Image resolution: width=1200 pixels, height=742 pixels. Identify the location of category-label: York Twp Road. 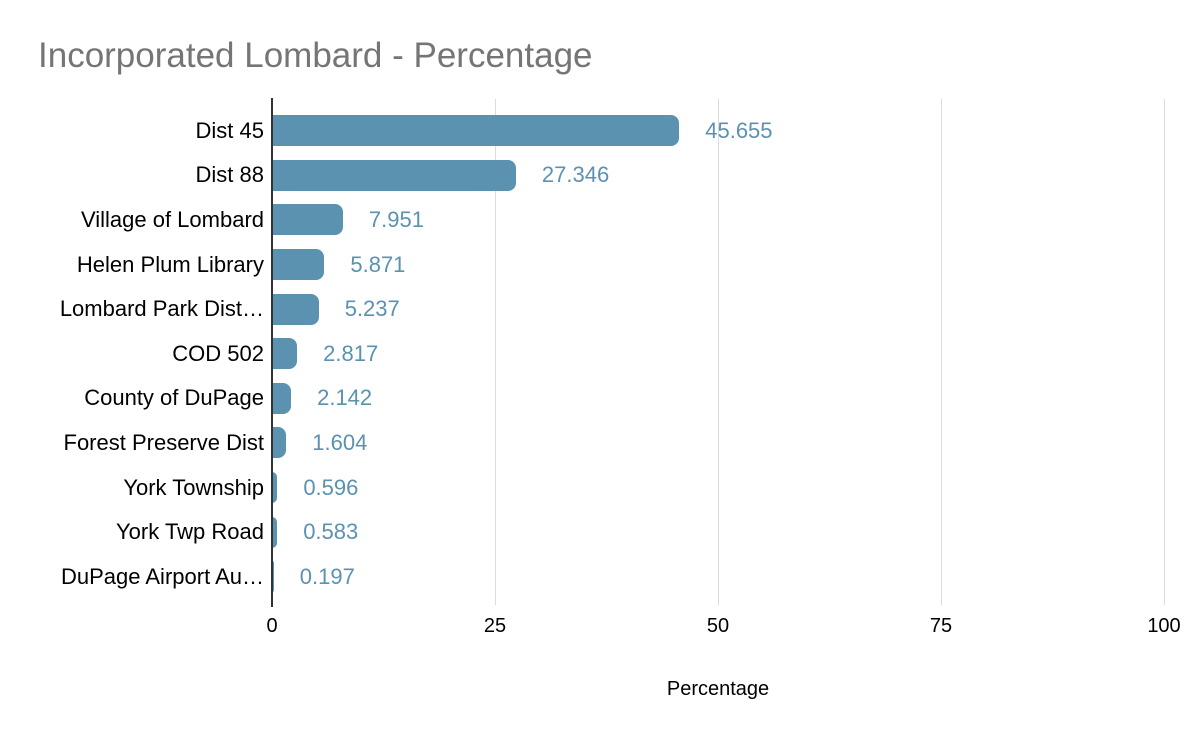
(190, 532).